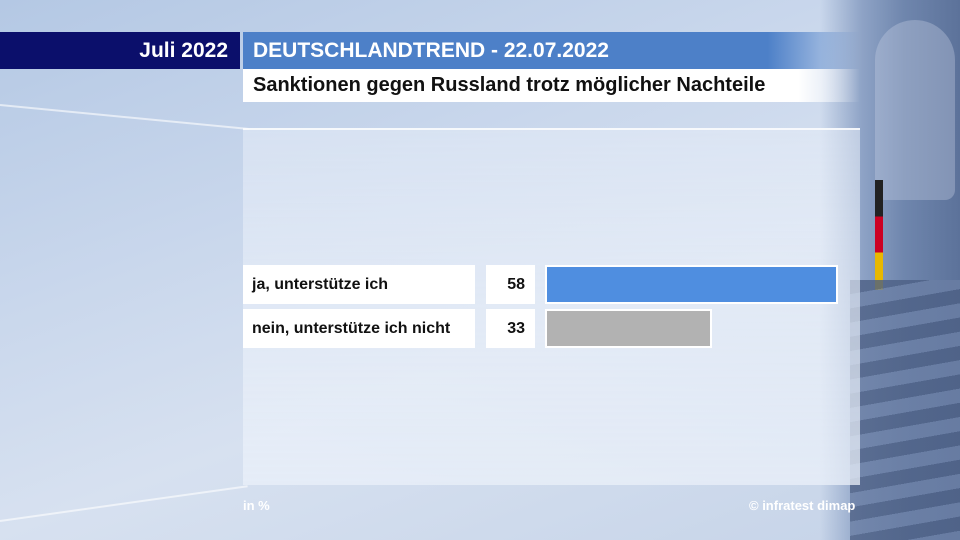  Describe the element at coordinates (359, 284) in the screenshot. I see `category-label: ja, unterstütze ich` at that location.